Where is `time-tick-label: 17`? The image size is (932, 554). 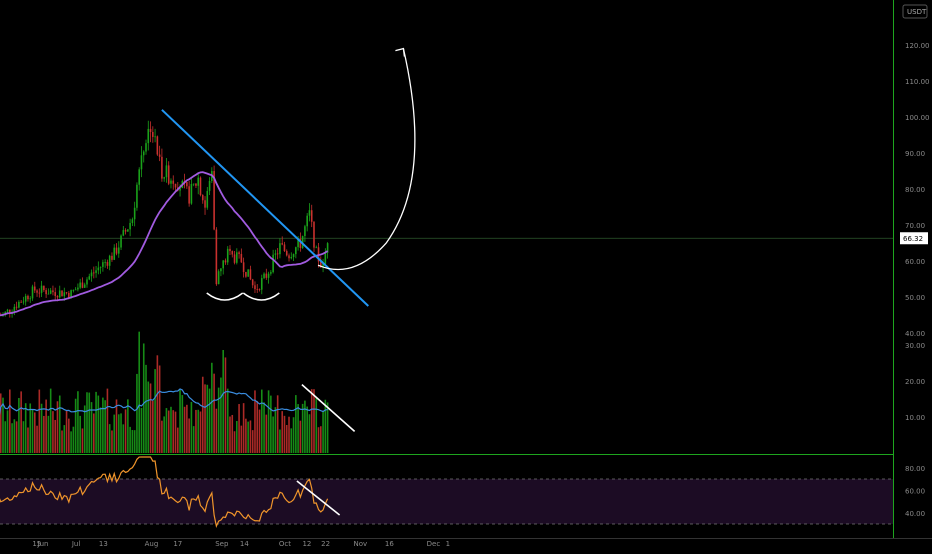 time-tick-label: 17 is located at coordinates (177, 544).